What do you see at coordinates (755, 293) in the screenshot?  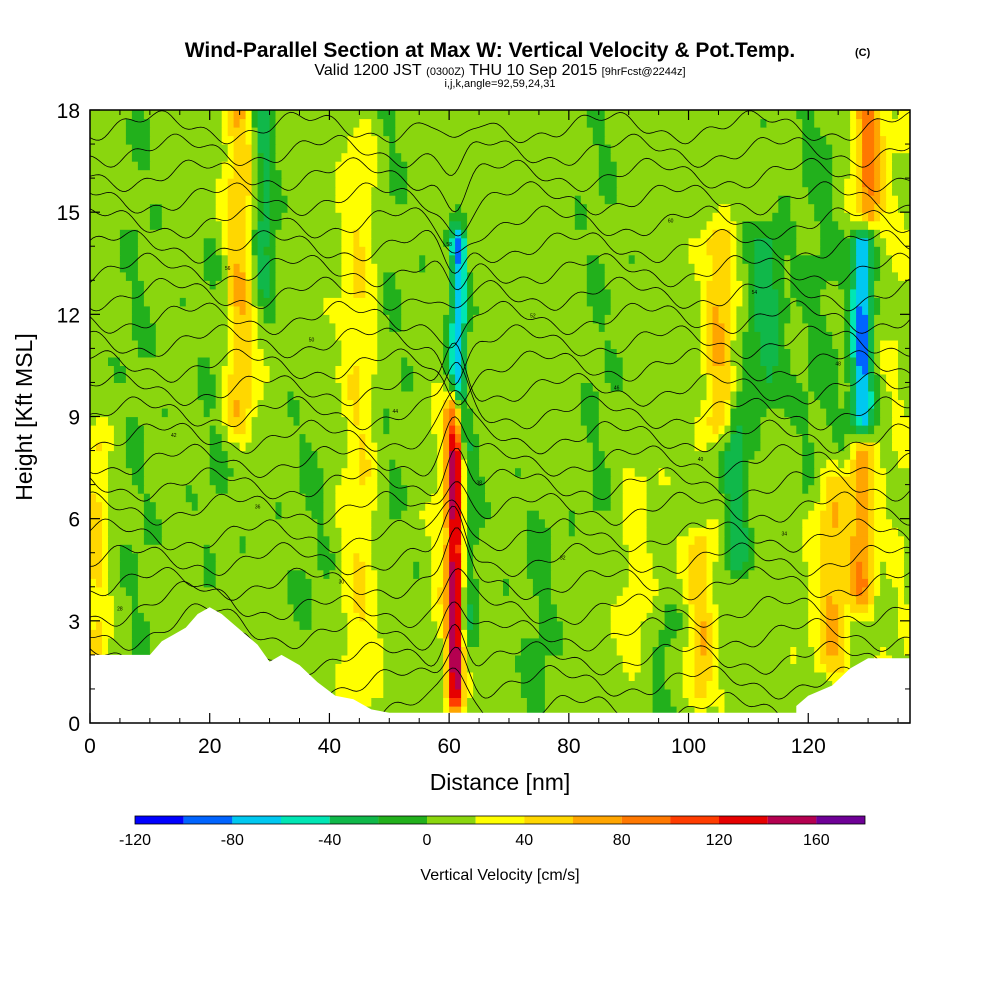 I see `theta-contour-label: 54` at bounding box center [755, 293].